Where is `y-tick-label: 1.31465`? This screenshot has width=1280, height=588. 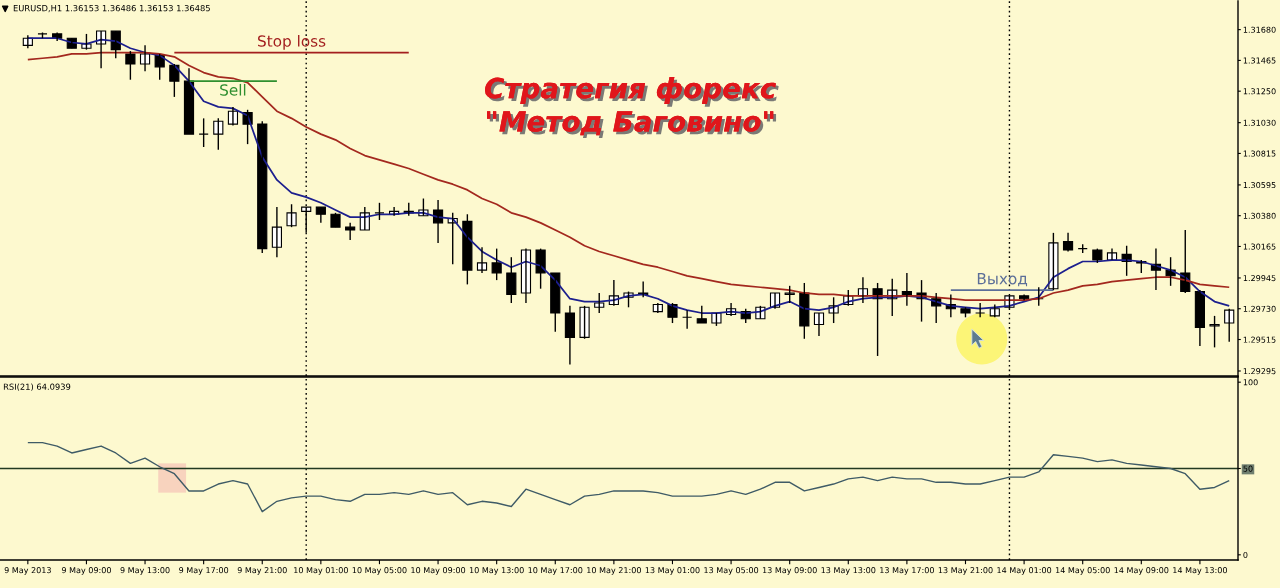
y-tick-label: 1.31465 is located at coordinates (1259, 60).